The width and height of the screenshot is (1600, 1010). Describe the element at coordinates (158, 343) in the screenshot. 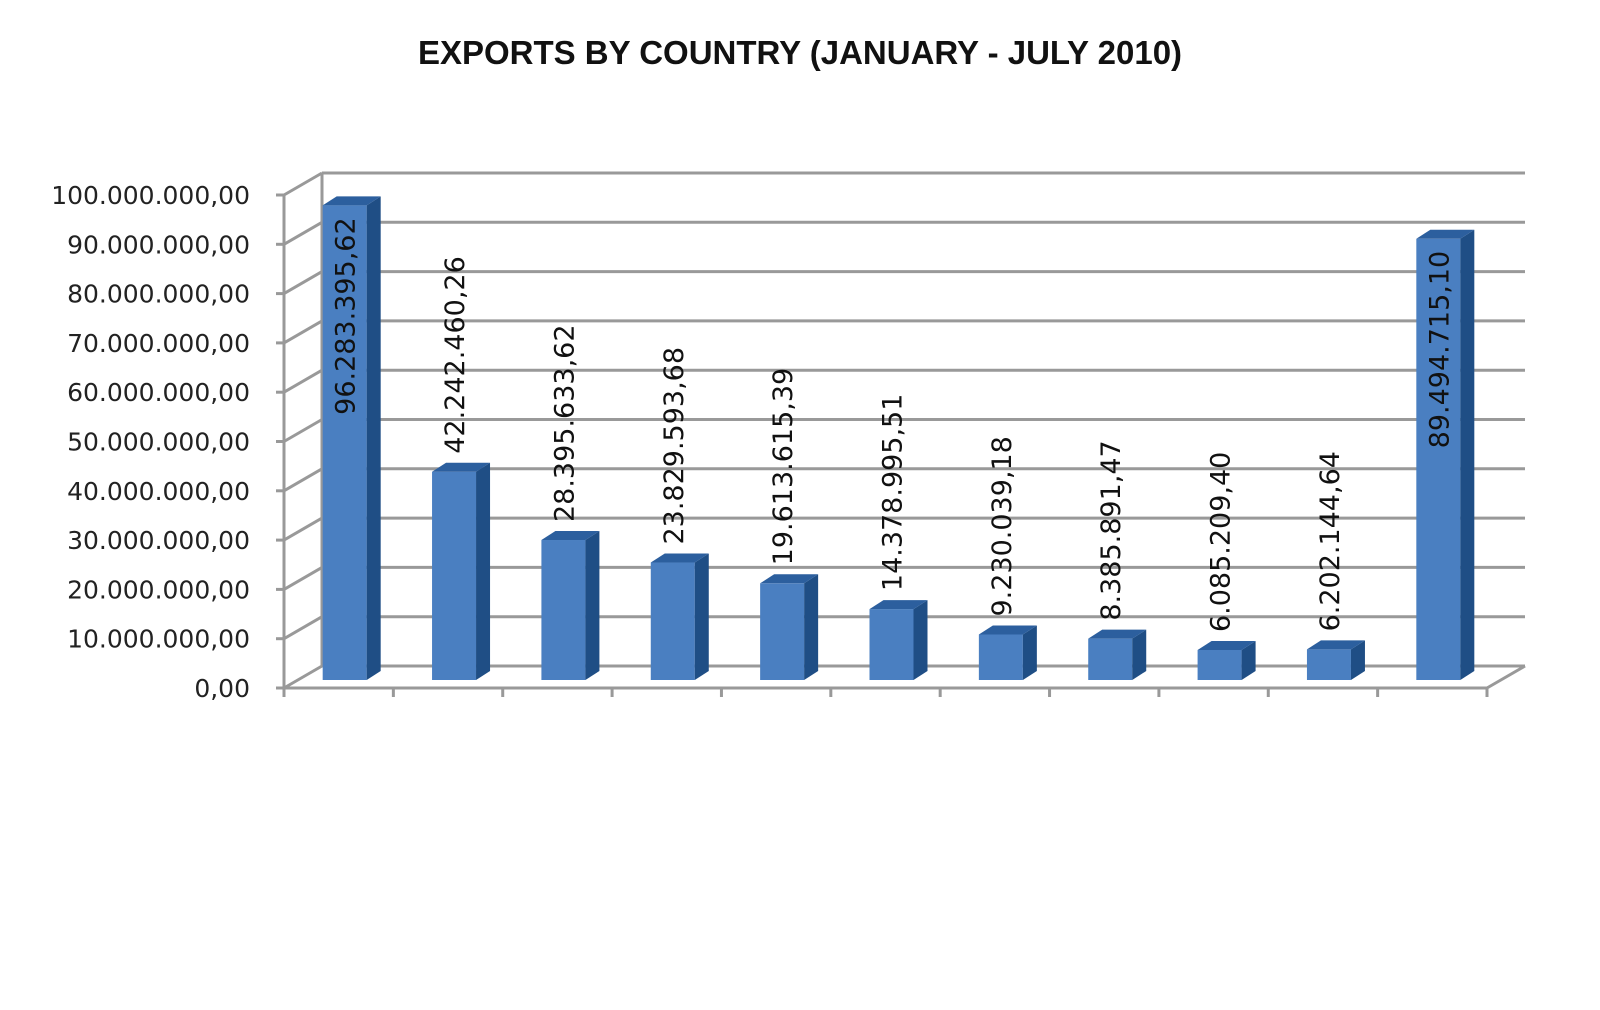

I see `y-tick-label: 70.000.000,00` at that location.